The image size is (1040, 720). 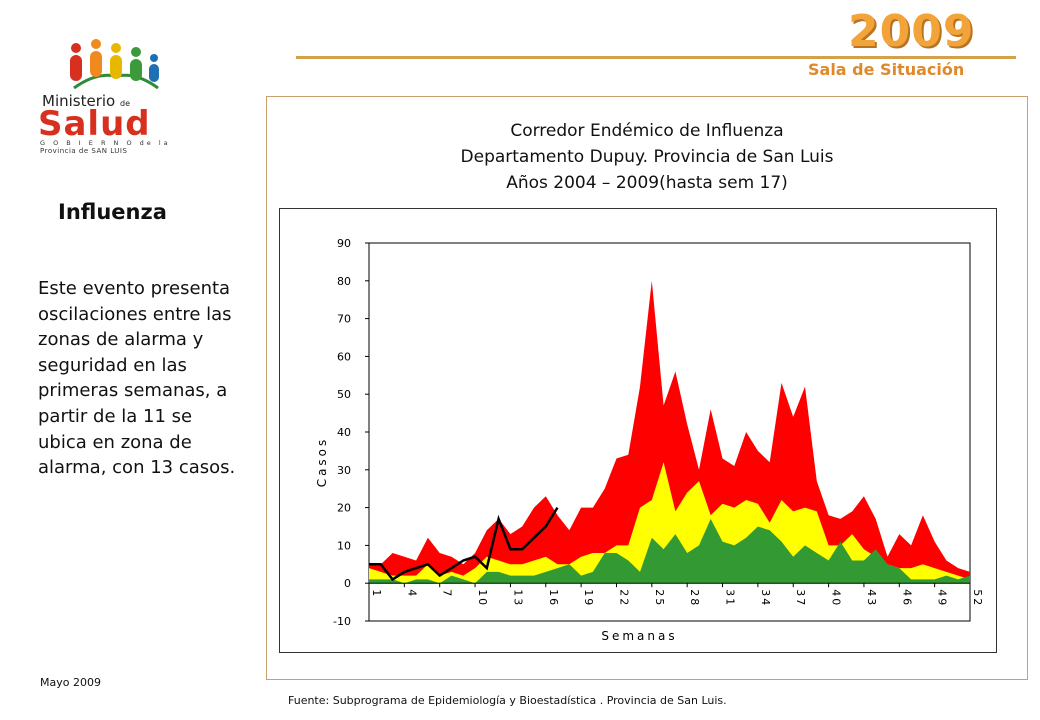 What do you see at coordinates (344, 281) in the screenshot?
I see `y-tick-label: 80` at bounding box center [344, 281].